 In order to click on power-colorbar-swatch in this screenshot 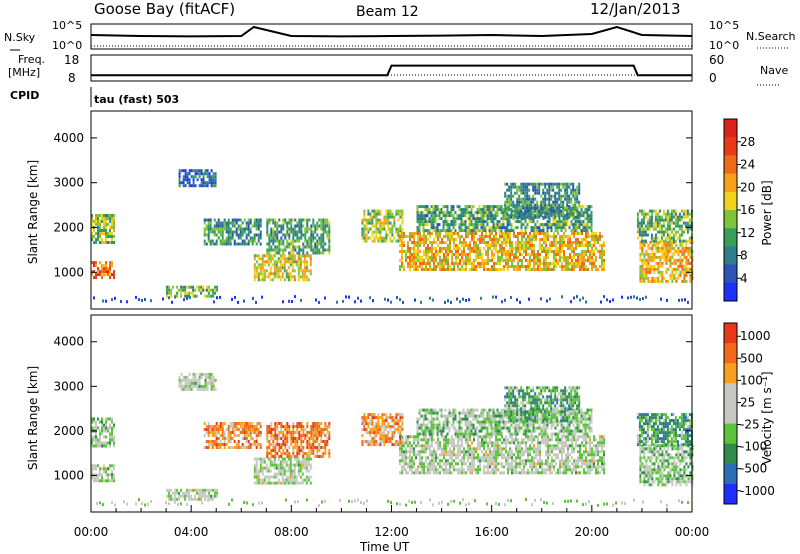, I will do `click(730, 237)`.